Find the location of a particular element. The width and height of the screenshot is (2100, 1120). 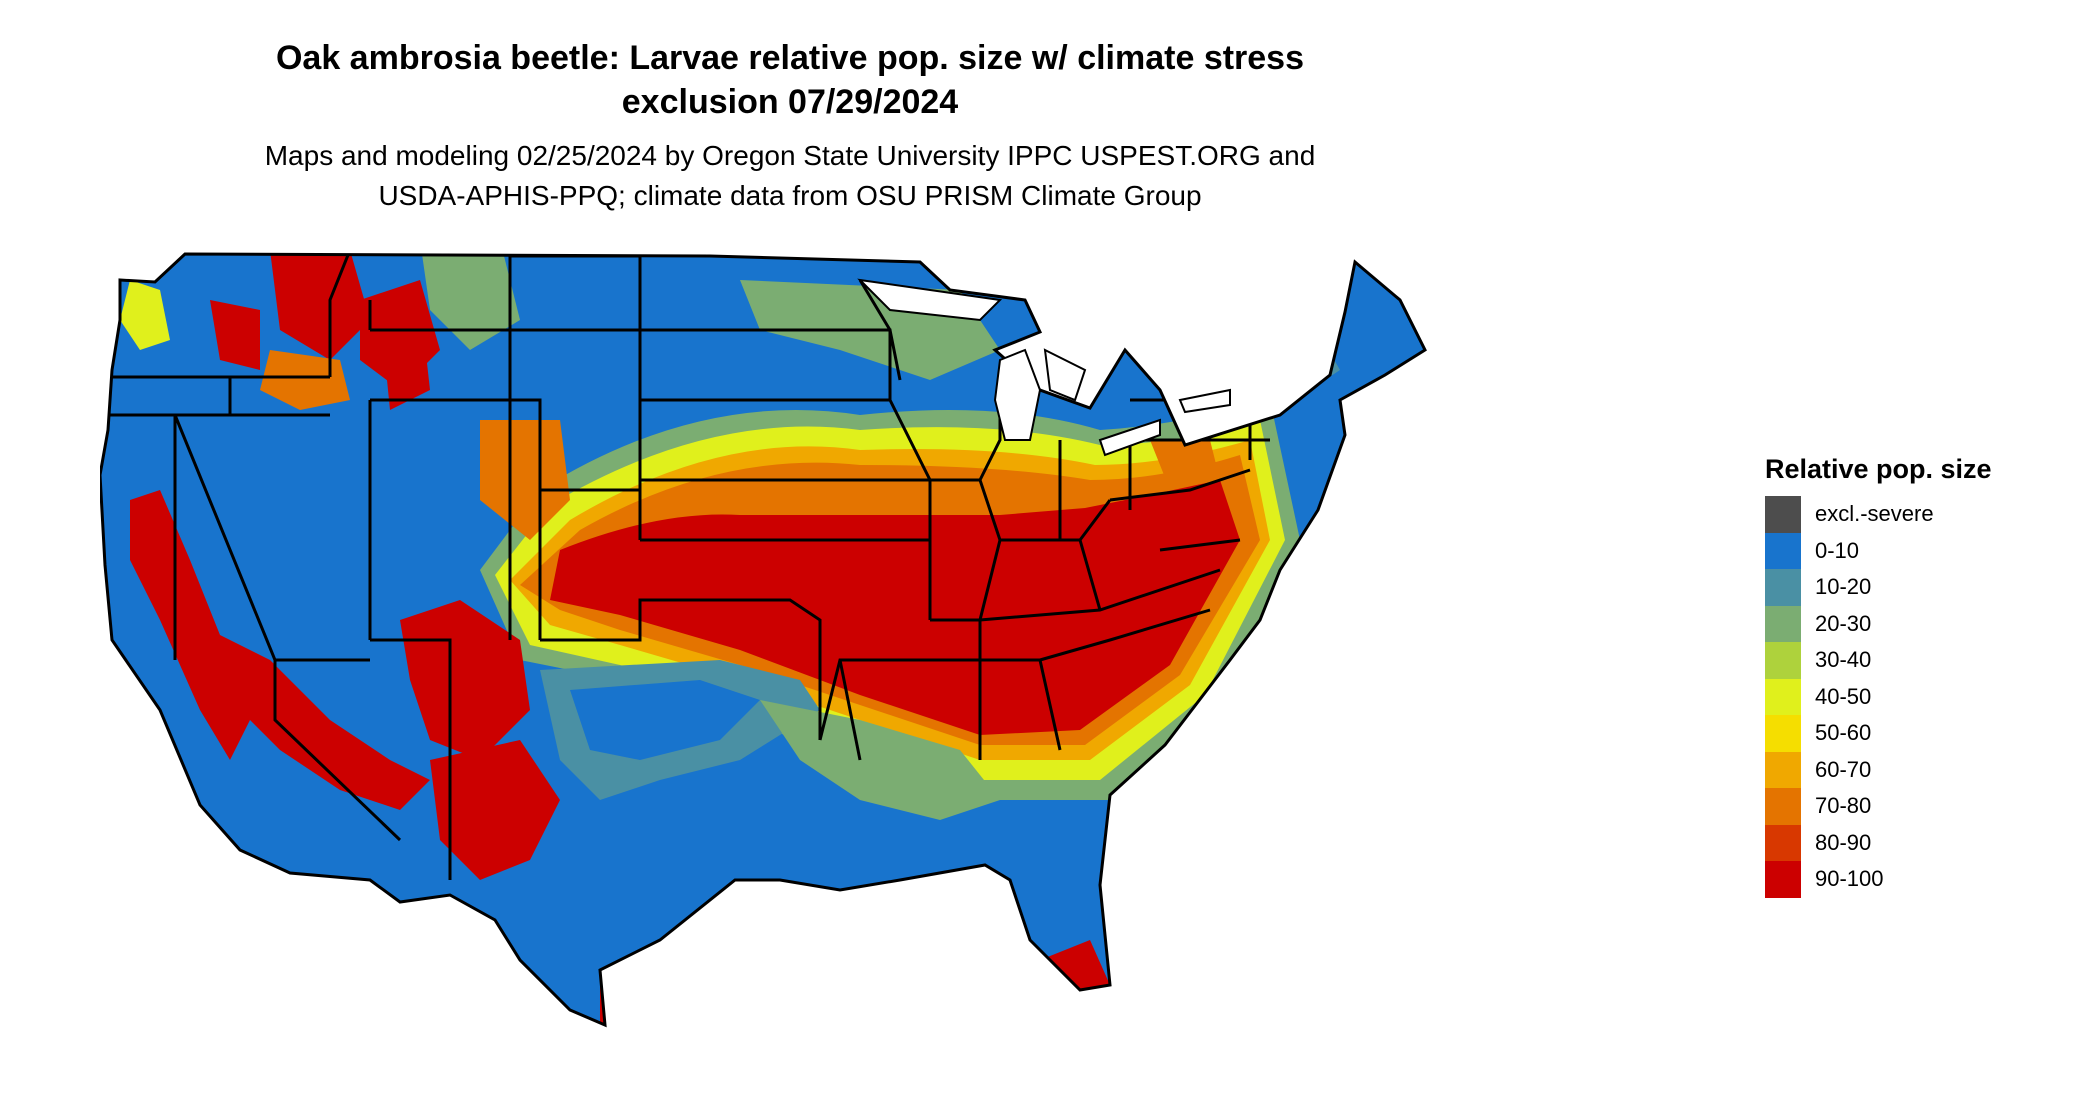

legend-item: 70-80 is located at coordinates (1925, 806).